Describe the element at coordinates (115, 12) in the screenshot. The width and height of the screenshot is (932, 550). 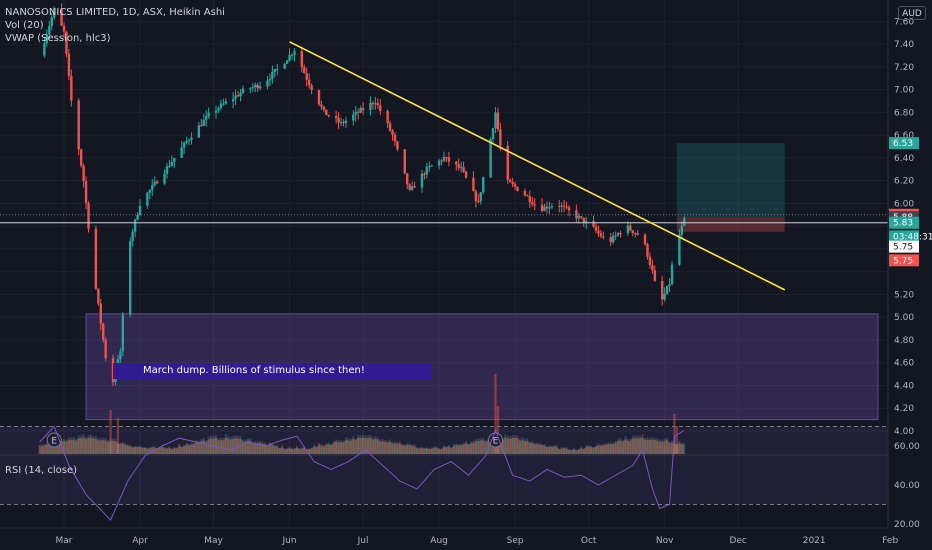
I see `chart-title: NANOSONICS LIMITED, 1D, ASX, Heikin Ashi` at that location.